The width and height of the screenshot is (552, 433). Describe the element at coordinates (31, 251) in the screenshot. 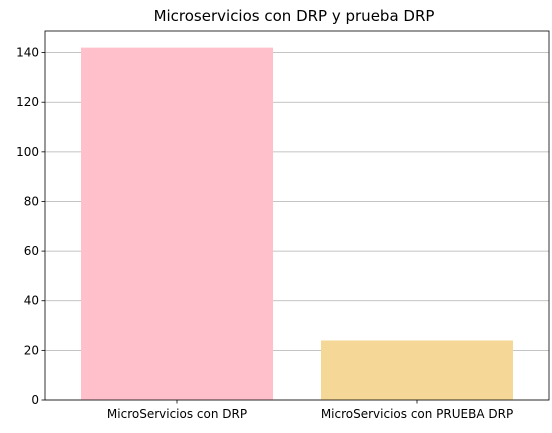

I see `y-tick-label: 60` at that location.